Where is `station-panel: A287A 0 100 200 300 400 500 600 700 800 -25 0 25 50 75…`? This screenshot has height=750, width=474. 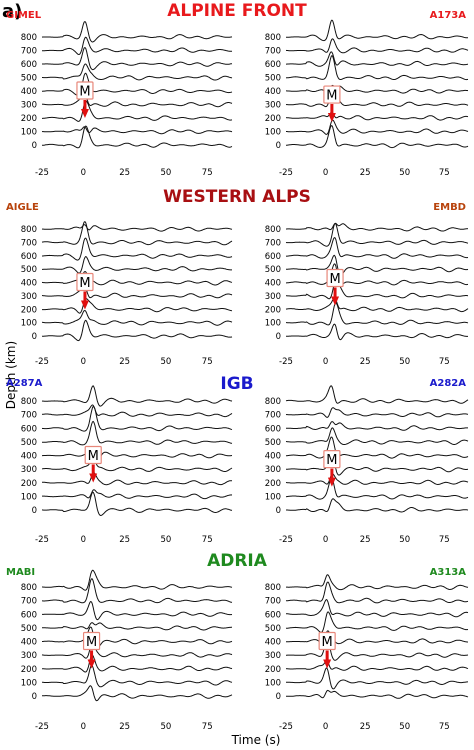 station-panel: A287A 0 100 200 300 400 500 600 700 800 -25 0 25 50 75… is located at coordinates (119, 461).